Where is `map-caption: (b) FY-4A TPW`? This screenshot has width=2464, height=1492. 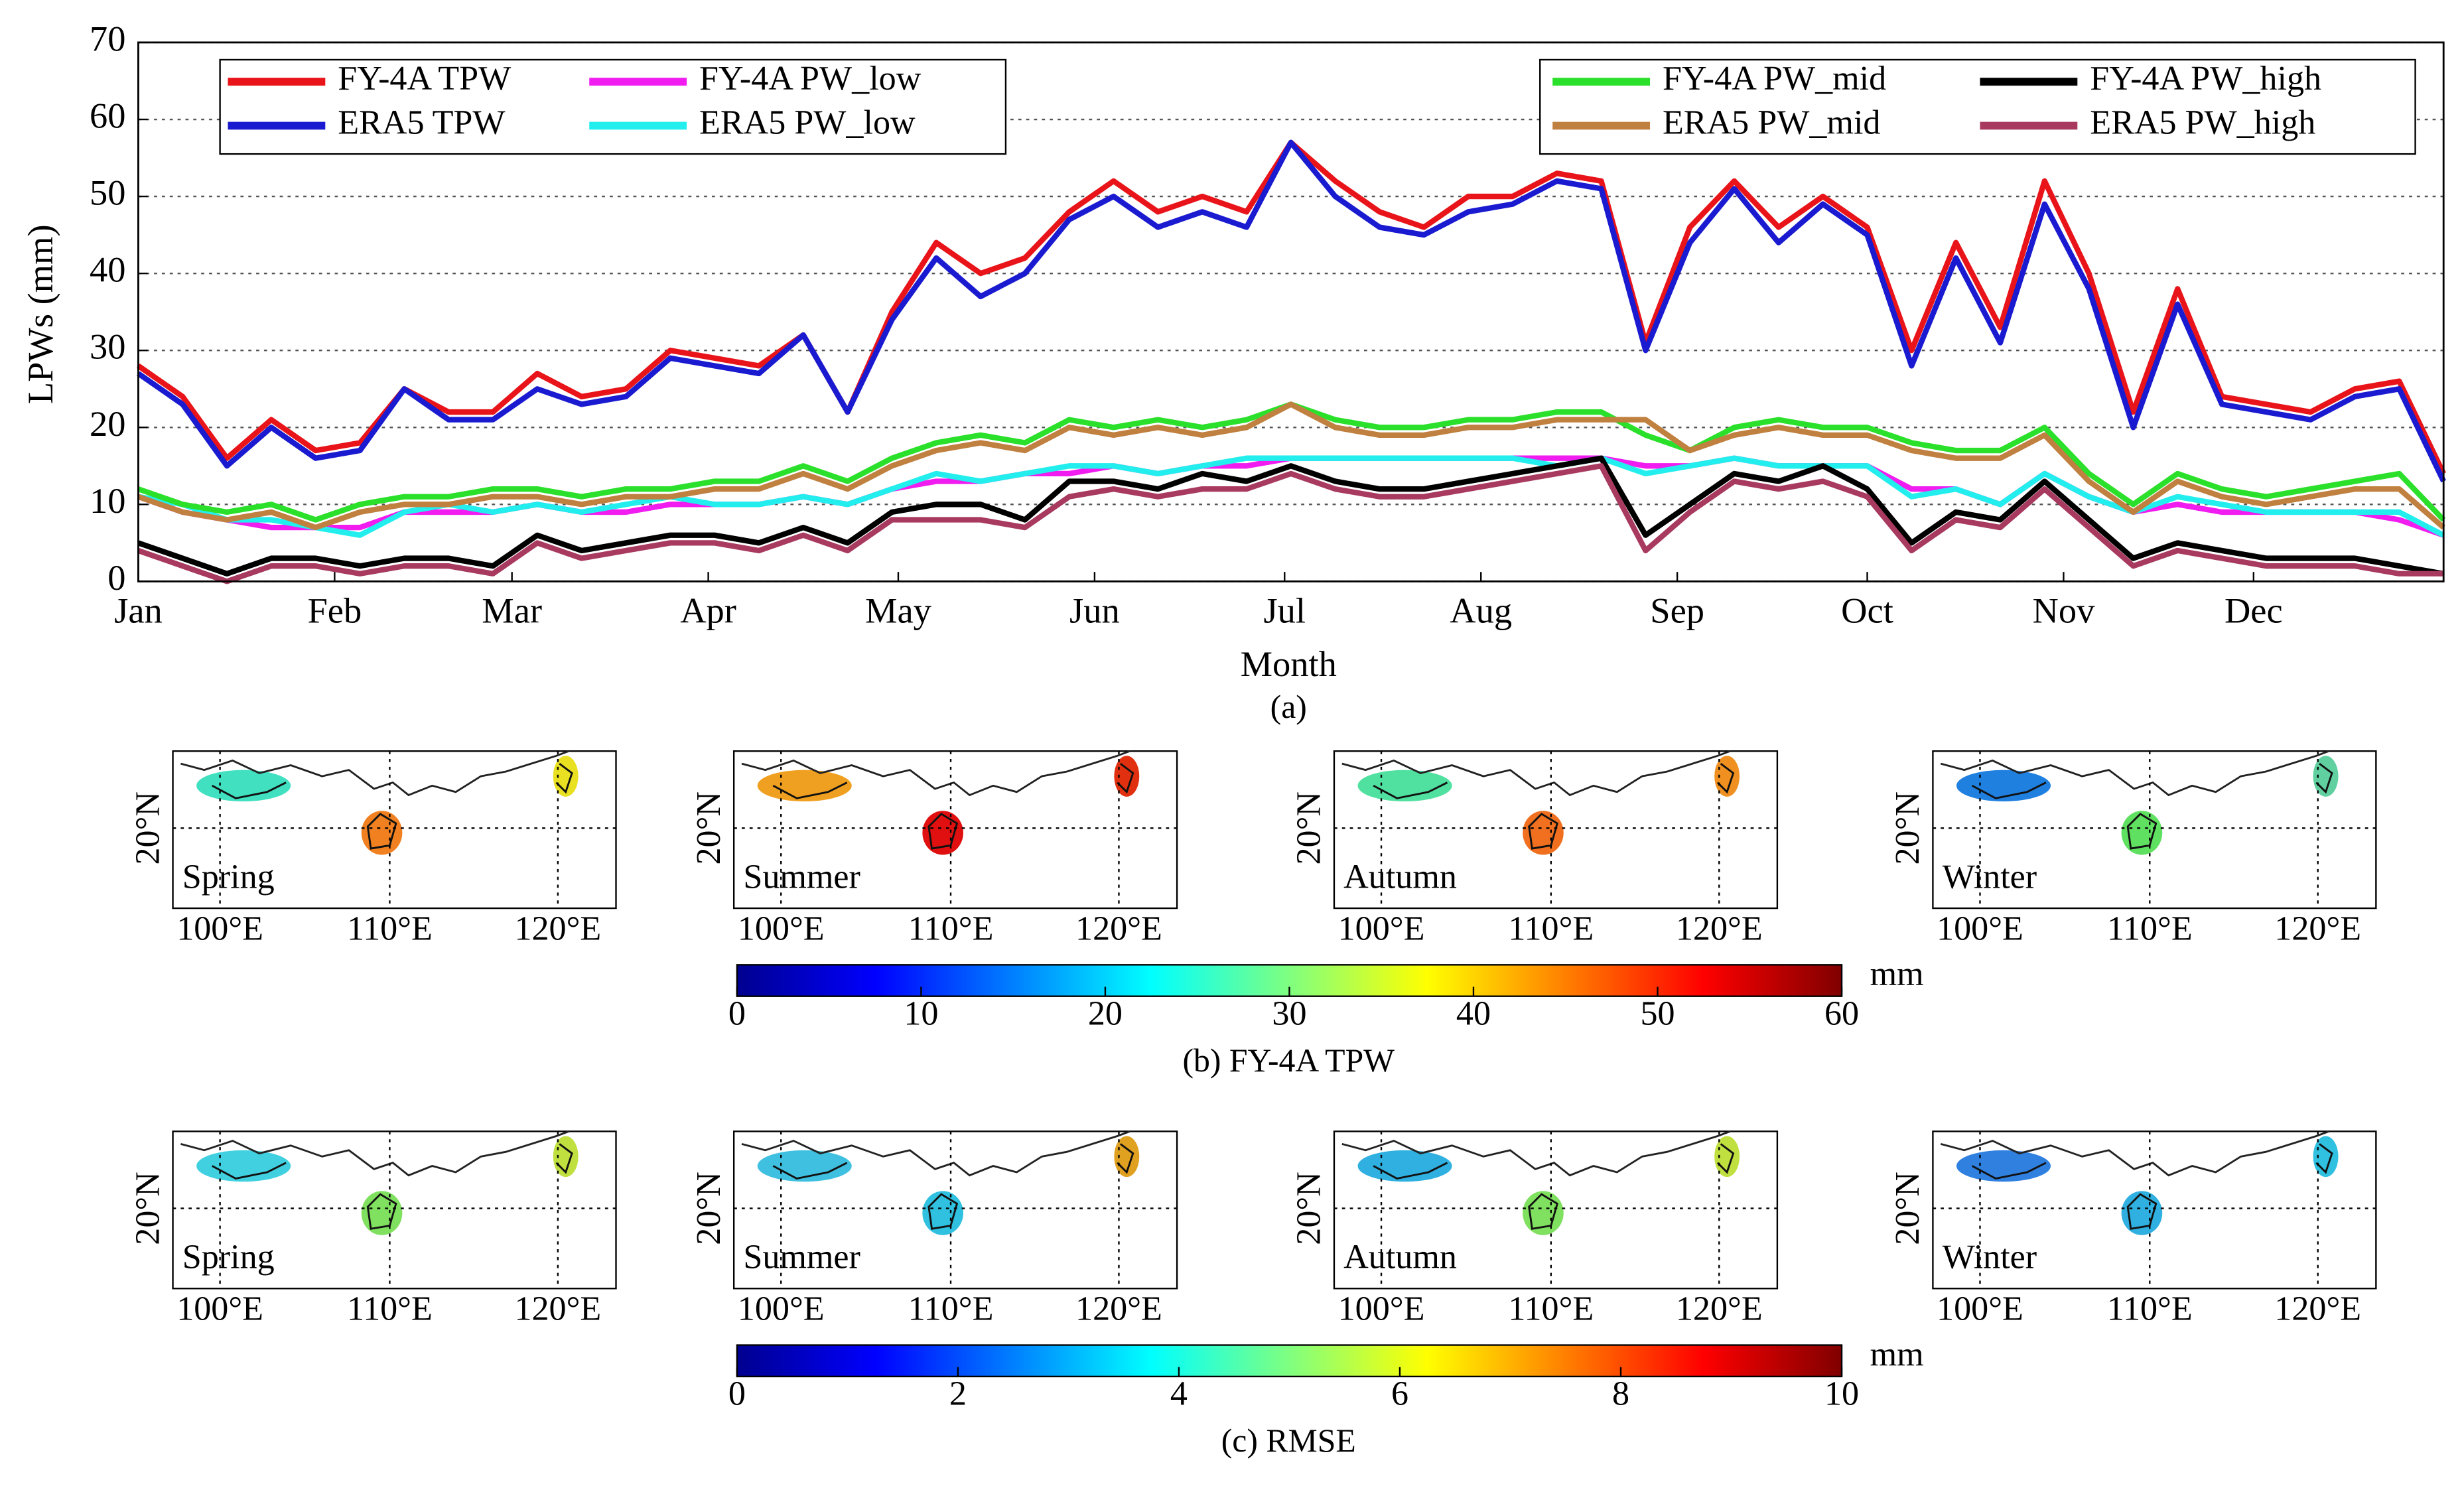 map-caption: (b) FY-4A TPW is located at coordinates (1288, 1060).